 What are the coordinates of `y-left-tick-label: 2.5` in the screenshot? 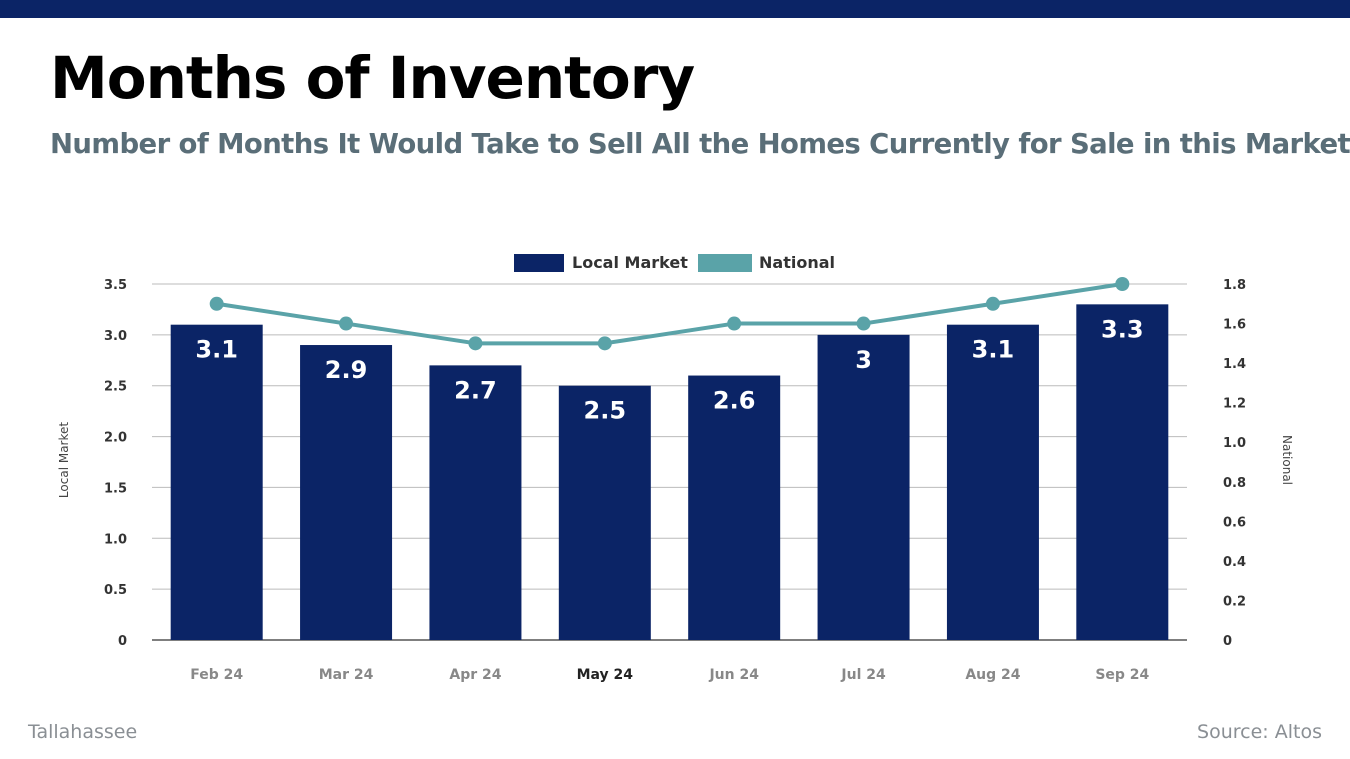 It's located at (115, 387).